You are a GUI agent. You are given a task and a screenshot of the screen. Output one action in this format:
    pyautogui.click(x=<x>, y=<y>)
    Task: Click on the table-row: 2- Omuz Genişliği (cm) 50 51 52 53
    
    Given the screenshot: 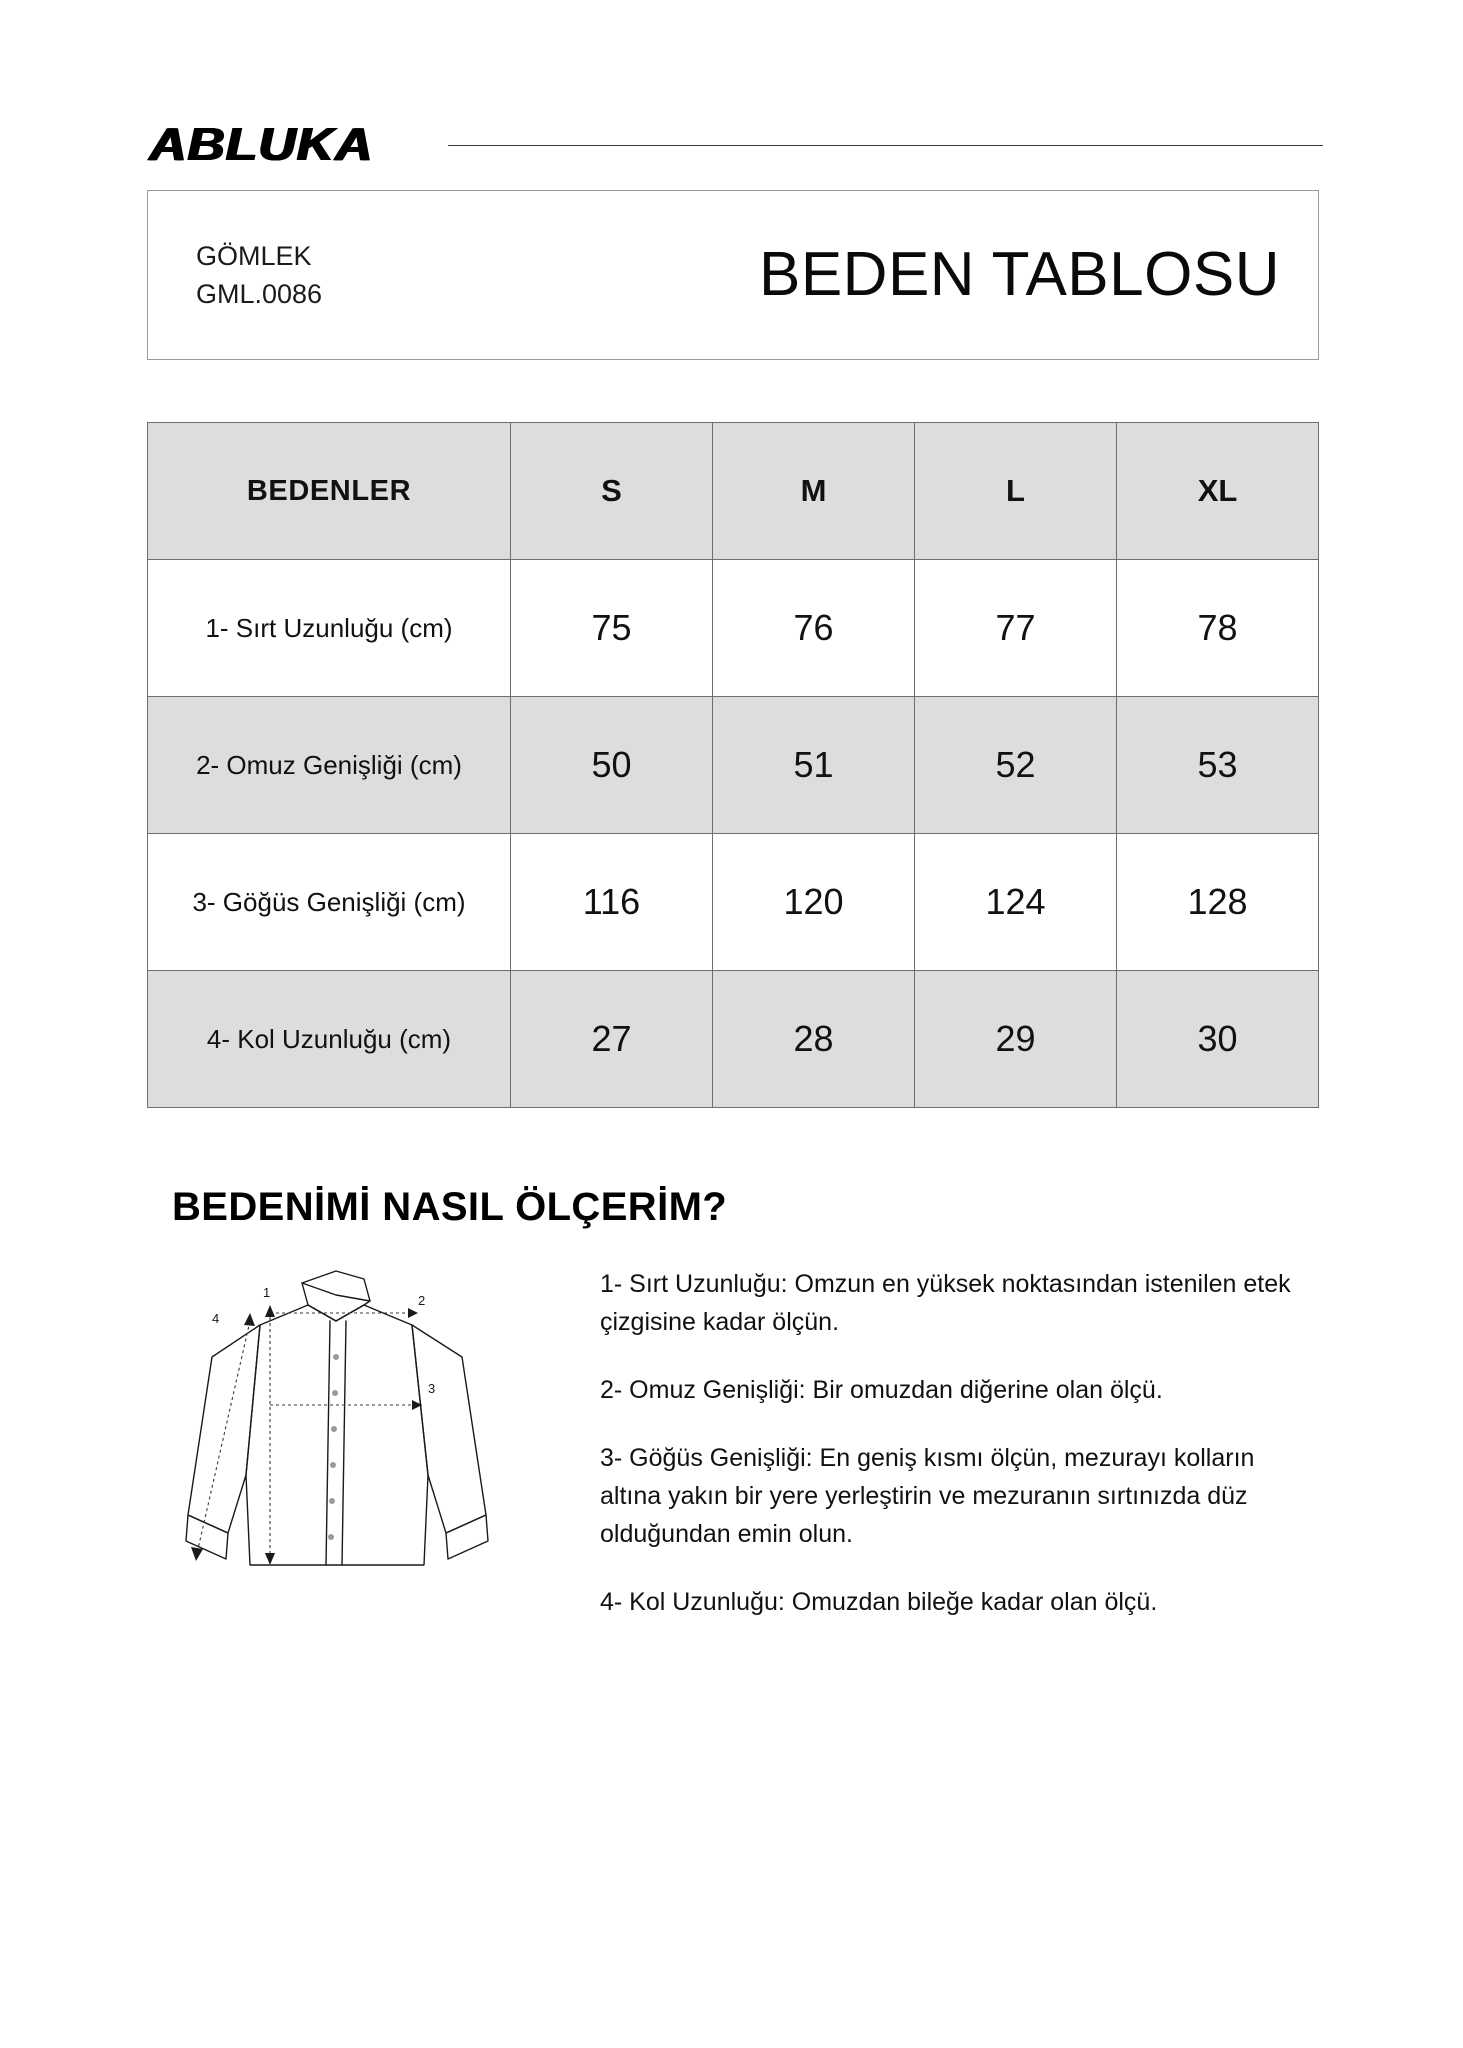 What is the action you would take?
    pyautogui.click(x=733, y=765)
    